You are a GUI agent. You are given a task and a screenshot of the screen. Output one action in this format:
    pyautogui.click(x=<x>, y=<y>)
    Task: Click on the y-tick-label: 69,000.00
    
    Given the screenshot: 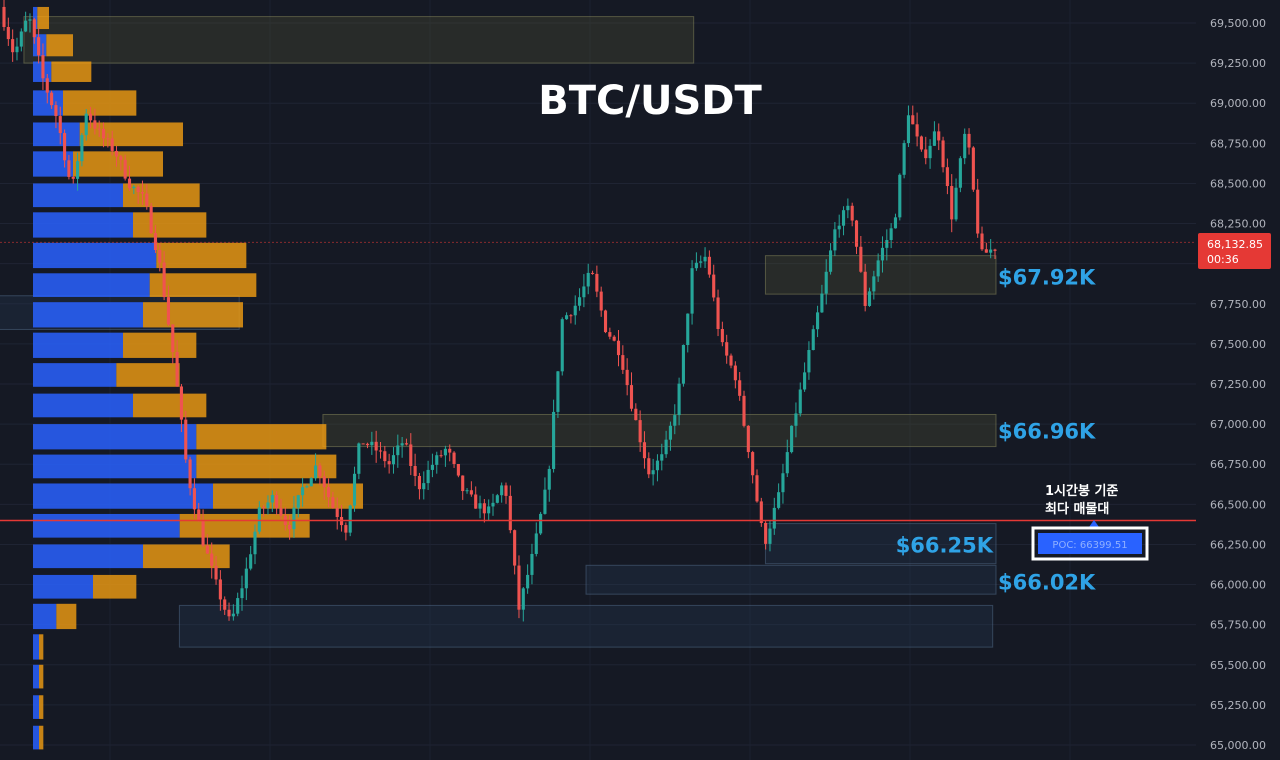 What is the action you would take?
    pyautogui.click(x=1238, y=103)
    